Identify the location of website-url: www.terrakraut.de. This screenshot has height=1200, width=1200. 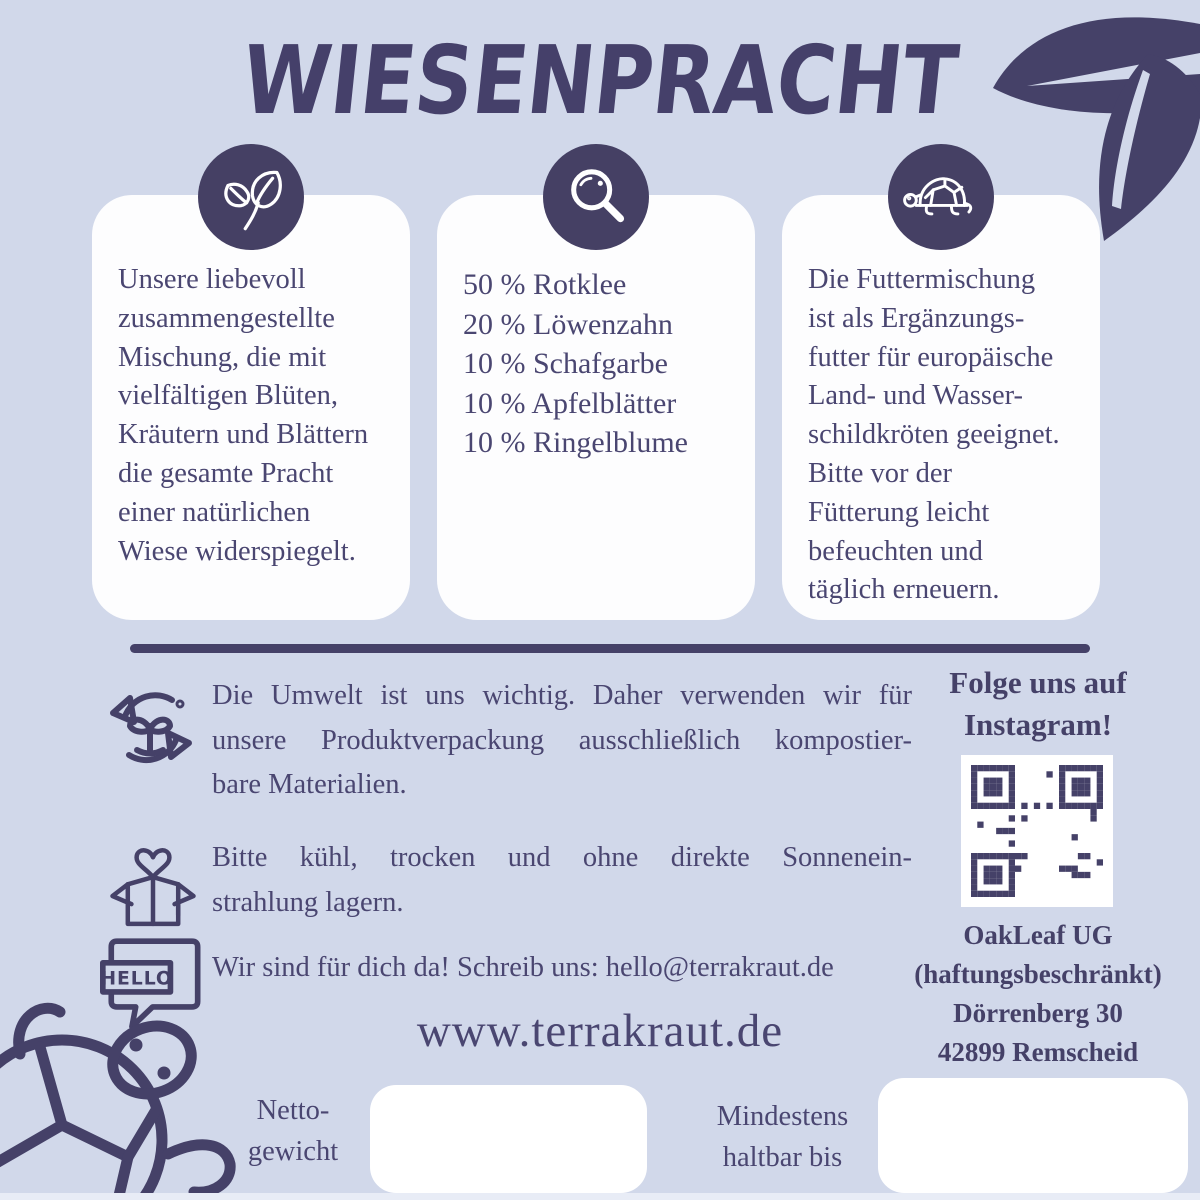
(600, 1031).